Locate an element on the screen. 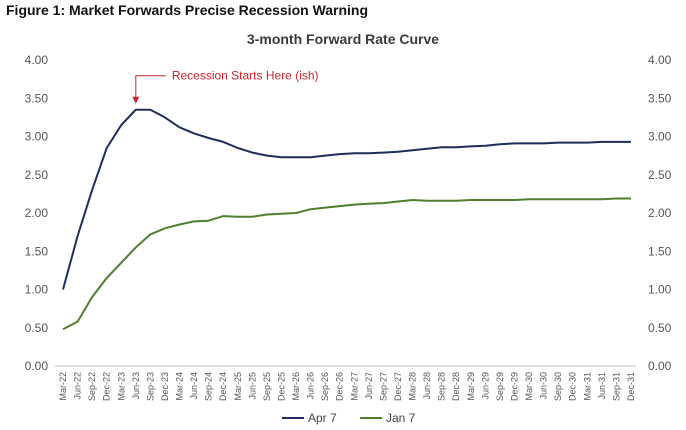  legend: Apr 7 Jan 7 is located at coordinates (349, 418).